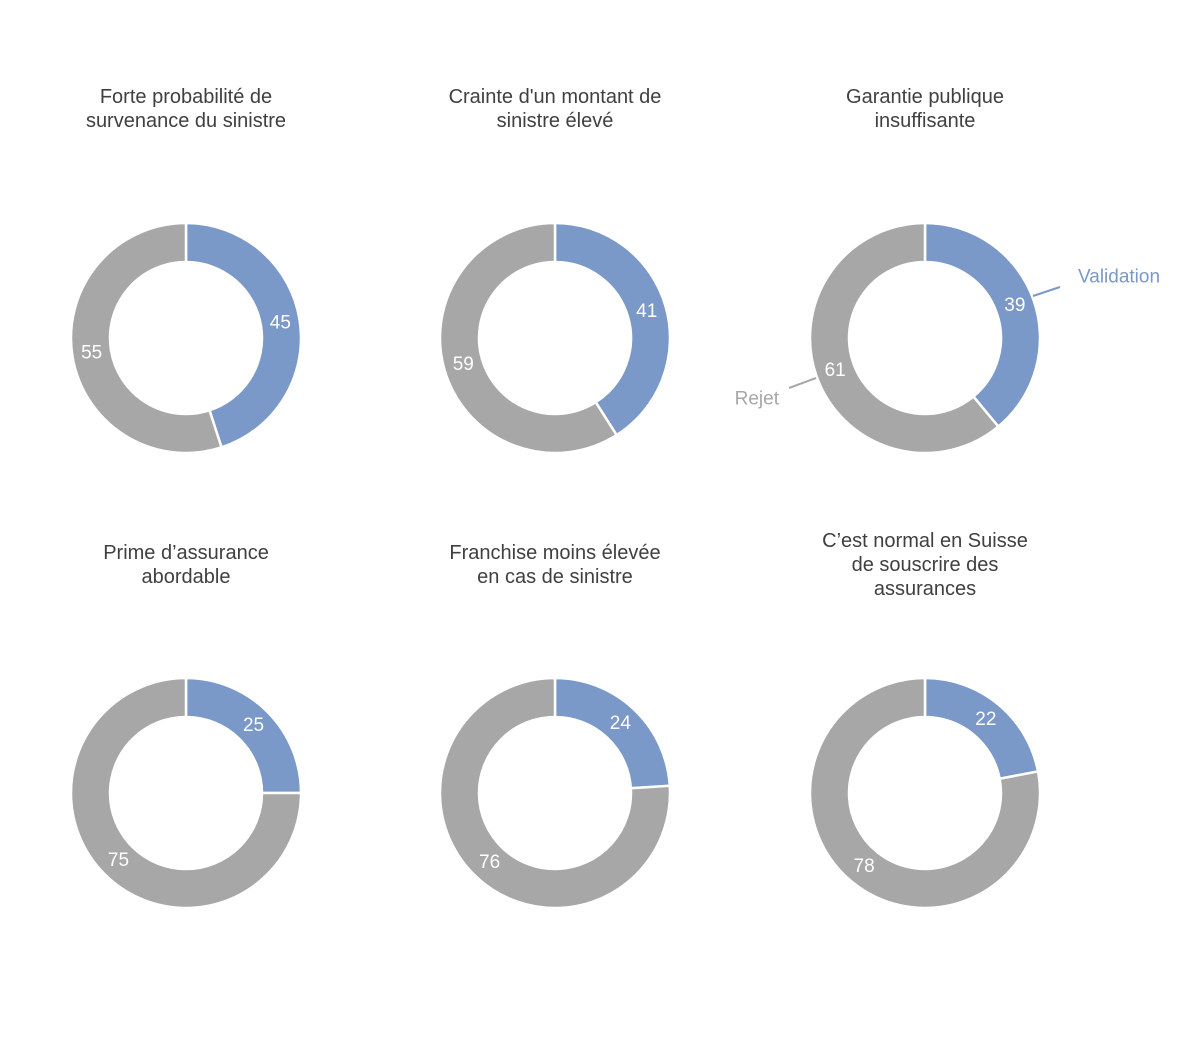 The image size is (1200, 1050). Describe the element at coordinates (554, 553) in the screenshot. I see `donut-title-line: Franchise moins élevée` at that location.